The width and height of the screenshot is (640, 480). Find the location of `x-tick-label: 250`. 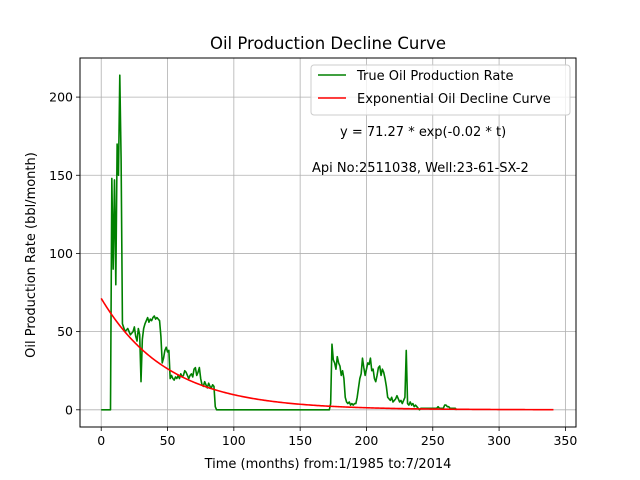

x-tick-label: 250 is located at coordinates (433, 440).